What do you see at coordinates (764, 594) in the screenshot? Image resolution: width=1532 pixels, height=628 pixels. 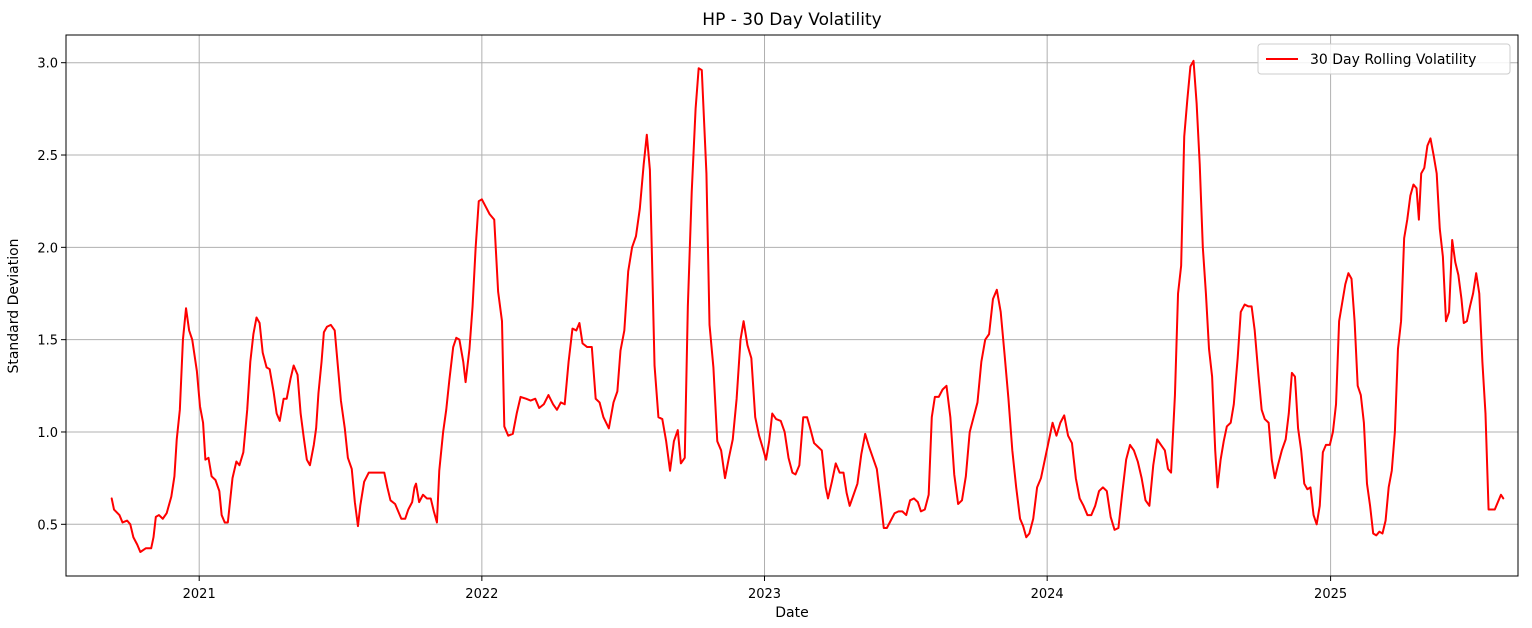 I see `x-tick-label: 2023` at bounding box center [764, 594].